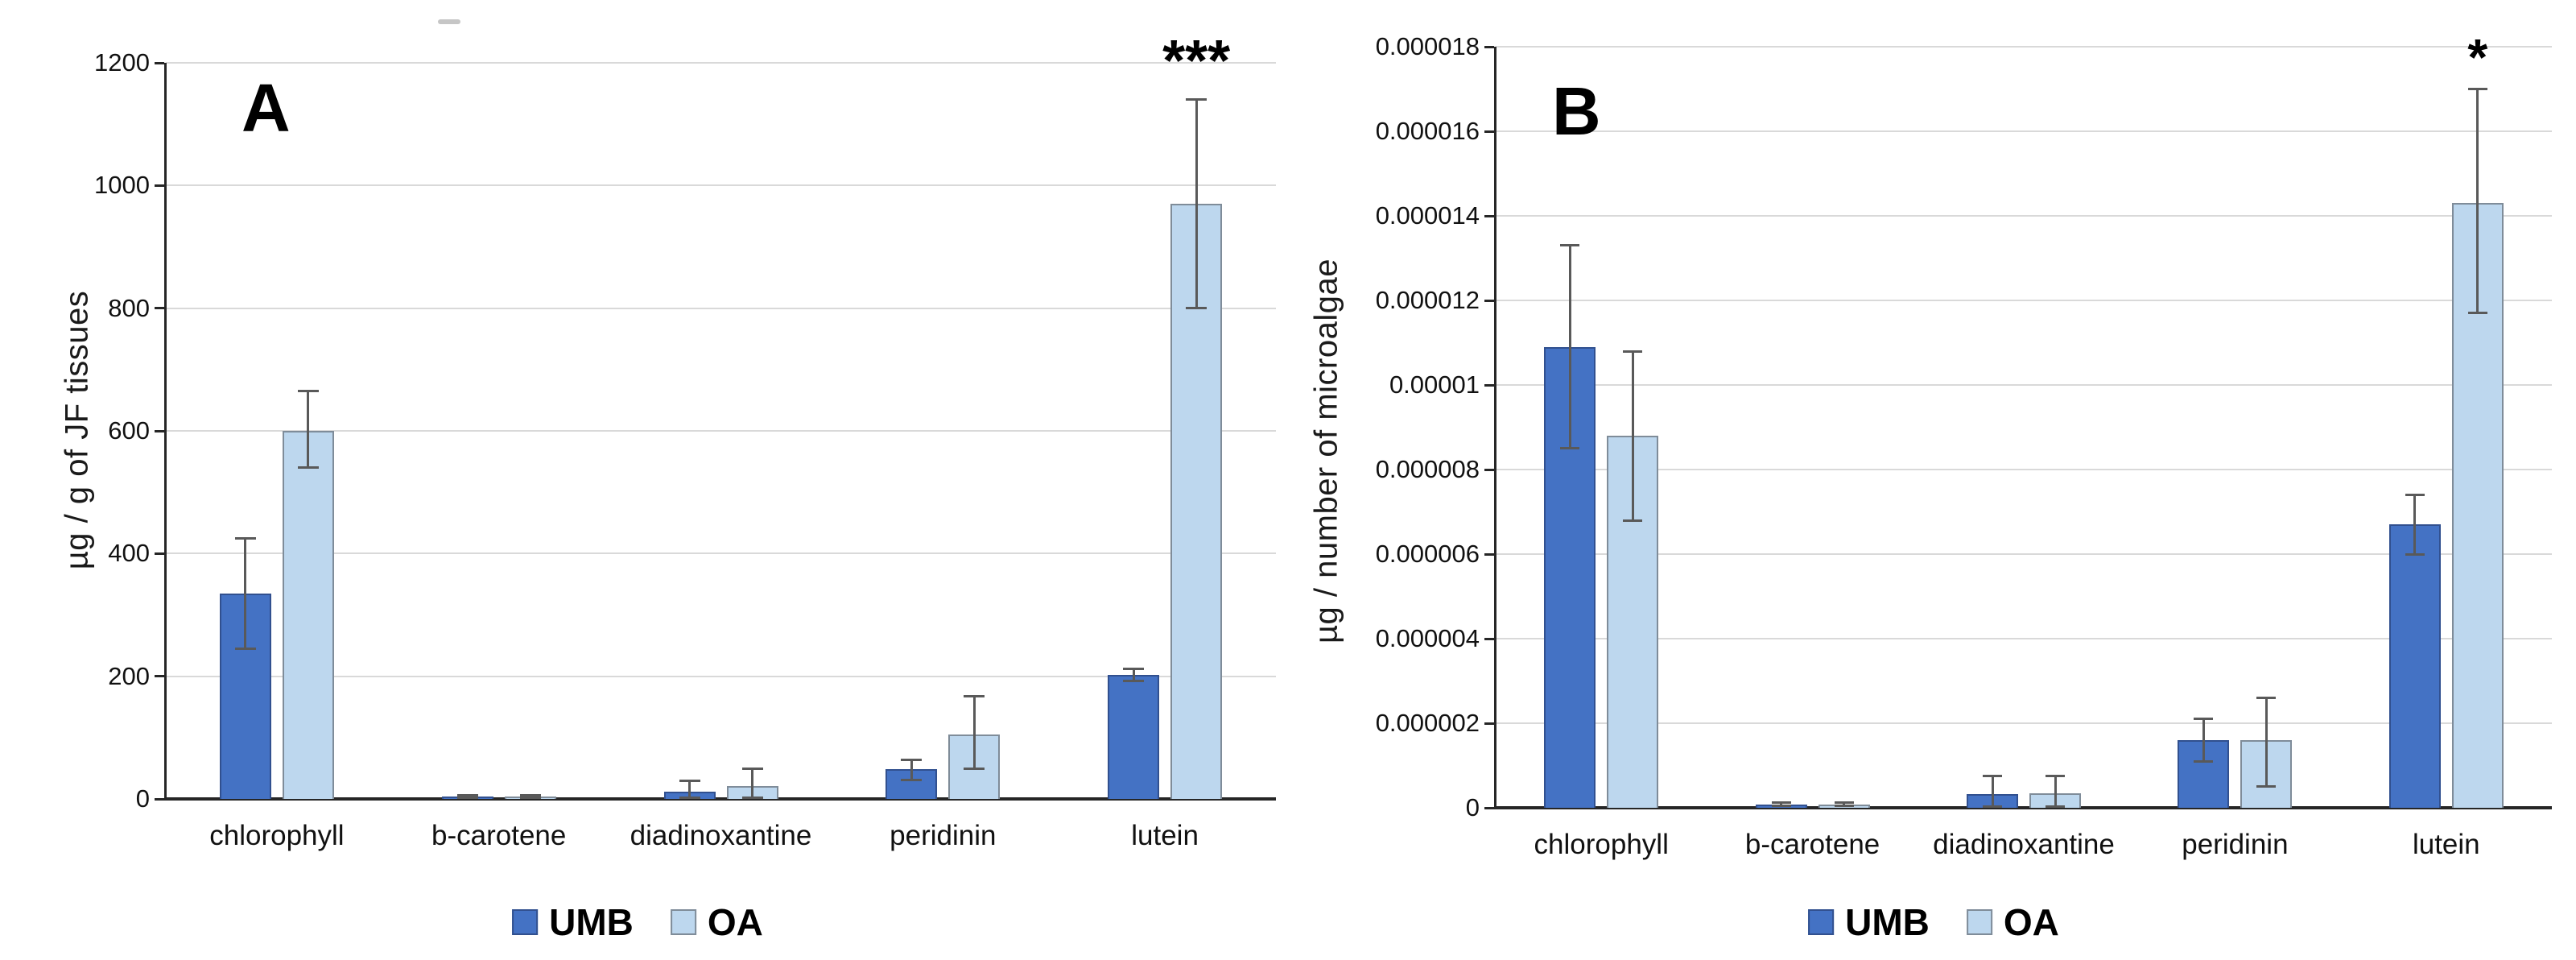  Describe the element at coordinates (1427, 469) in the screenshot. I see `y-tick-label: 0.000008` at that location.